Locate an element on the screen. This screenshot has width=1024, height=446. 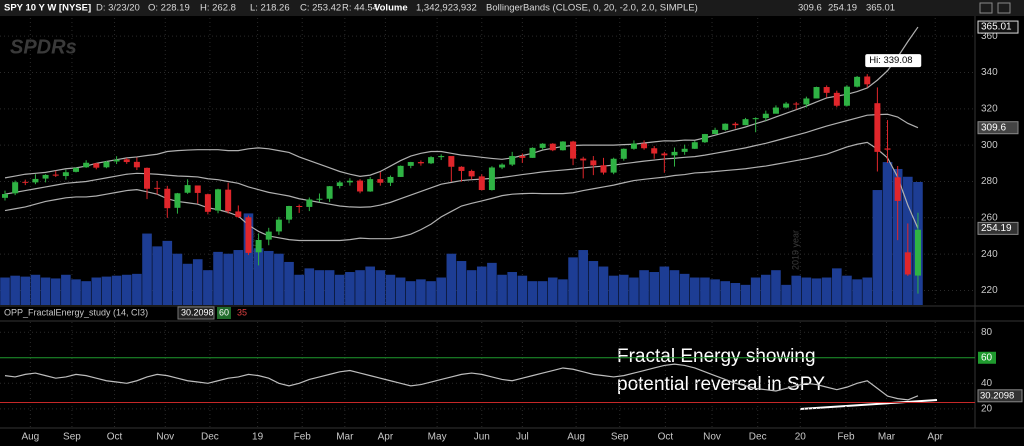
y-tick-label: 280 is located at coordinates (989, 181).